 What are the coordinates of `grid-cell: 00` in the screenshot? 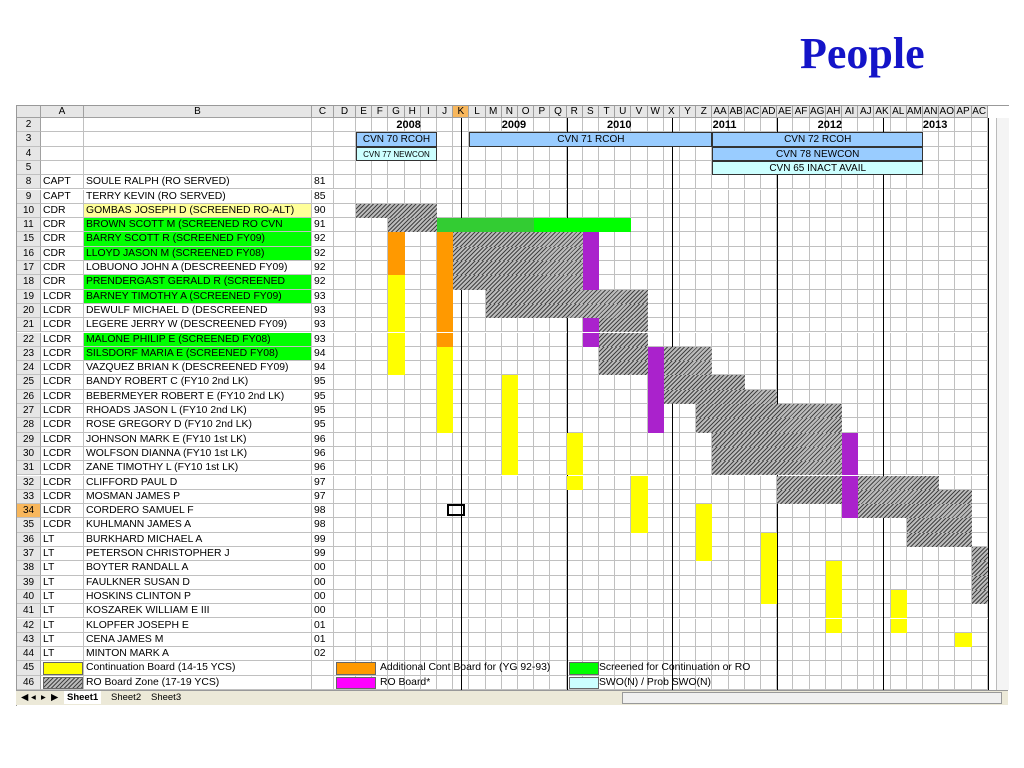 It's located at (323, 611).